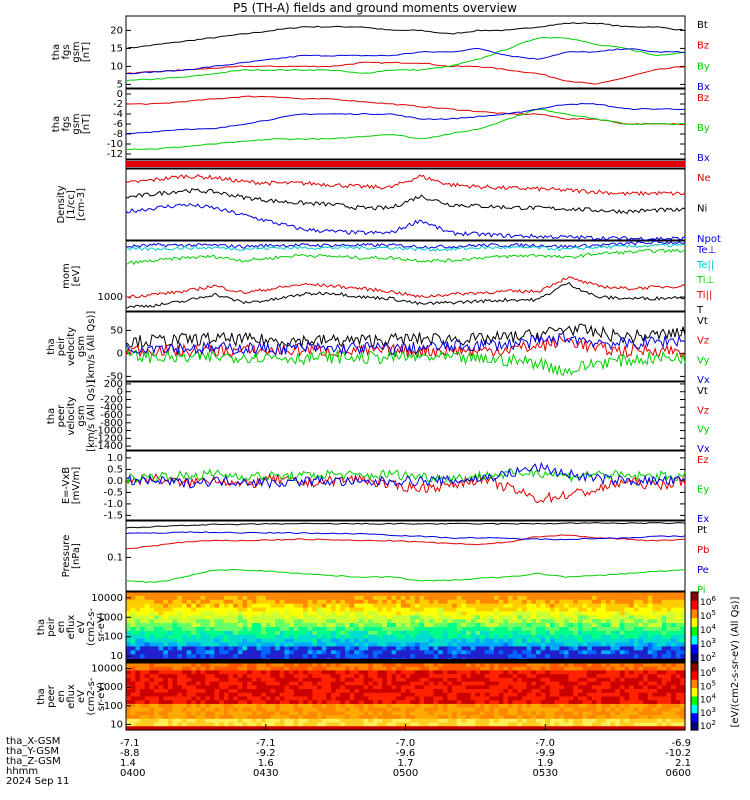 This screenshot has height=800, width=750. I want to click on y-axis-label: fgs, so click(66, 123).